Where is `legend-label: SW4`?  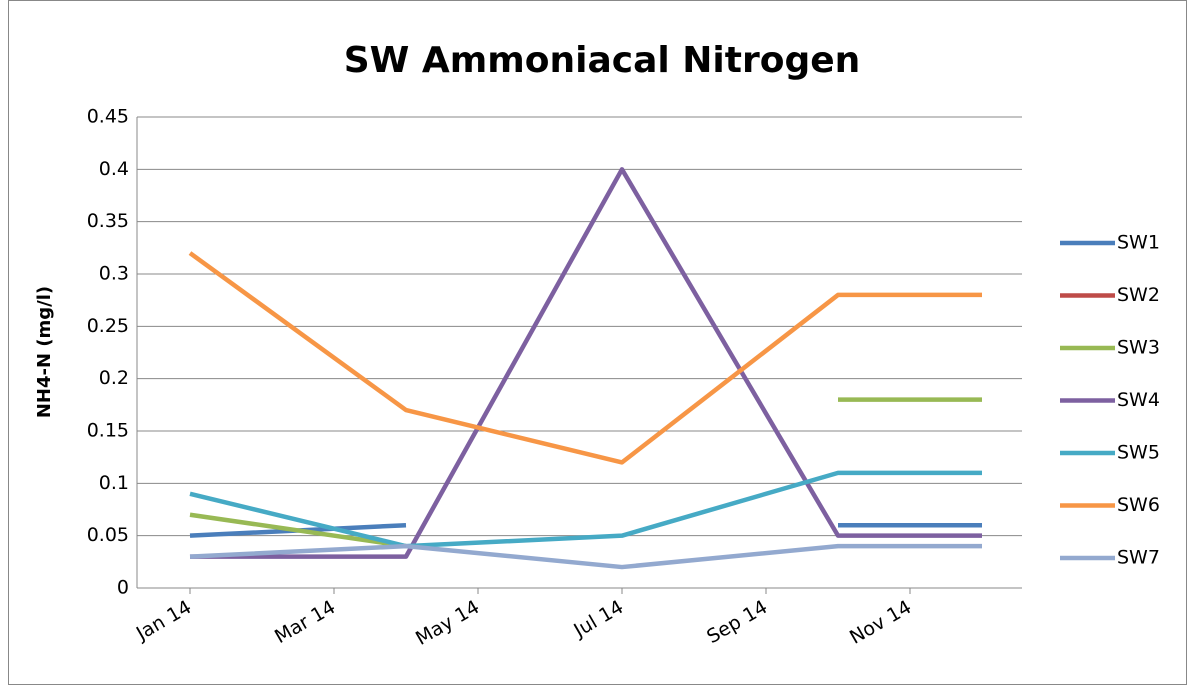
legend-label: SW4 is located at coordinates (1138, 400).